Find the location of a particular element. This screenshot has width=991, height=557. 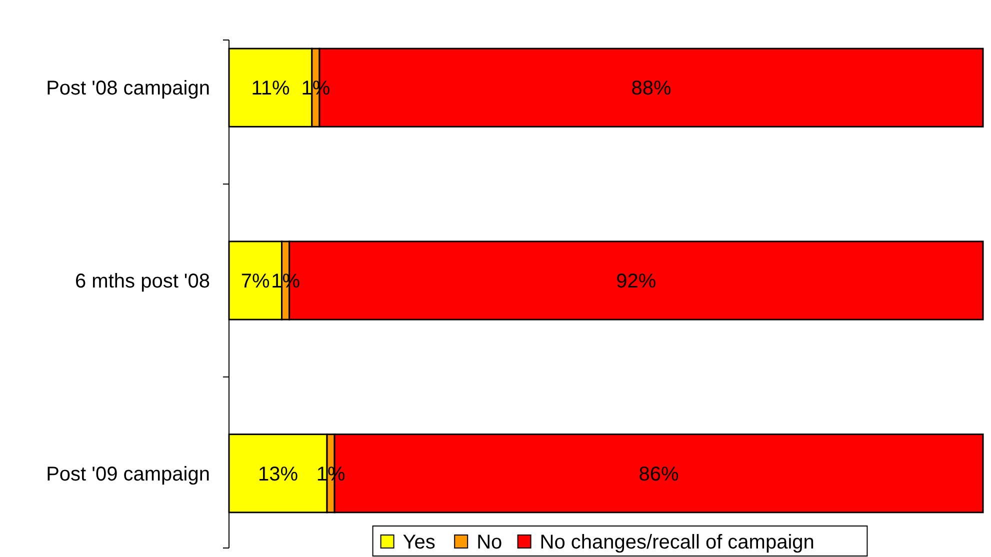

y-tick-label: Post '08 campaign is located at coordinates (128, 89).